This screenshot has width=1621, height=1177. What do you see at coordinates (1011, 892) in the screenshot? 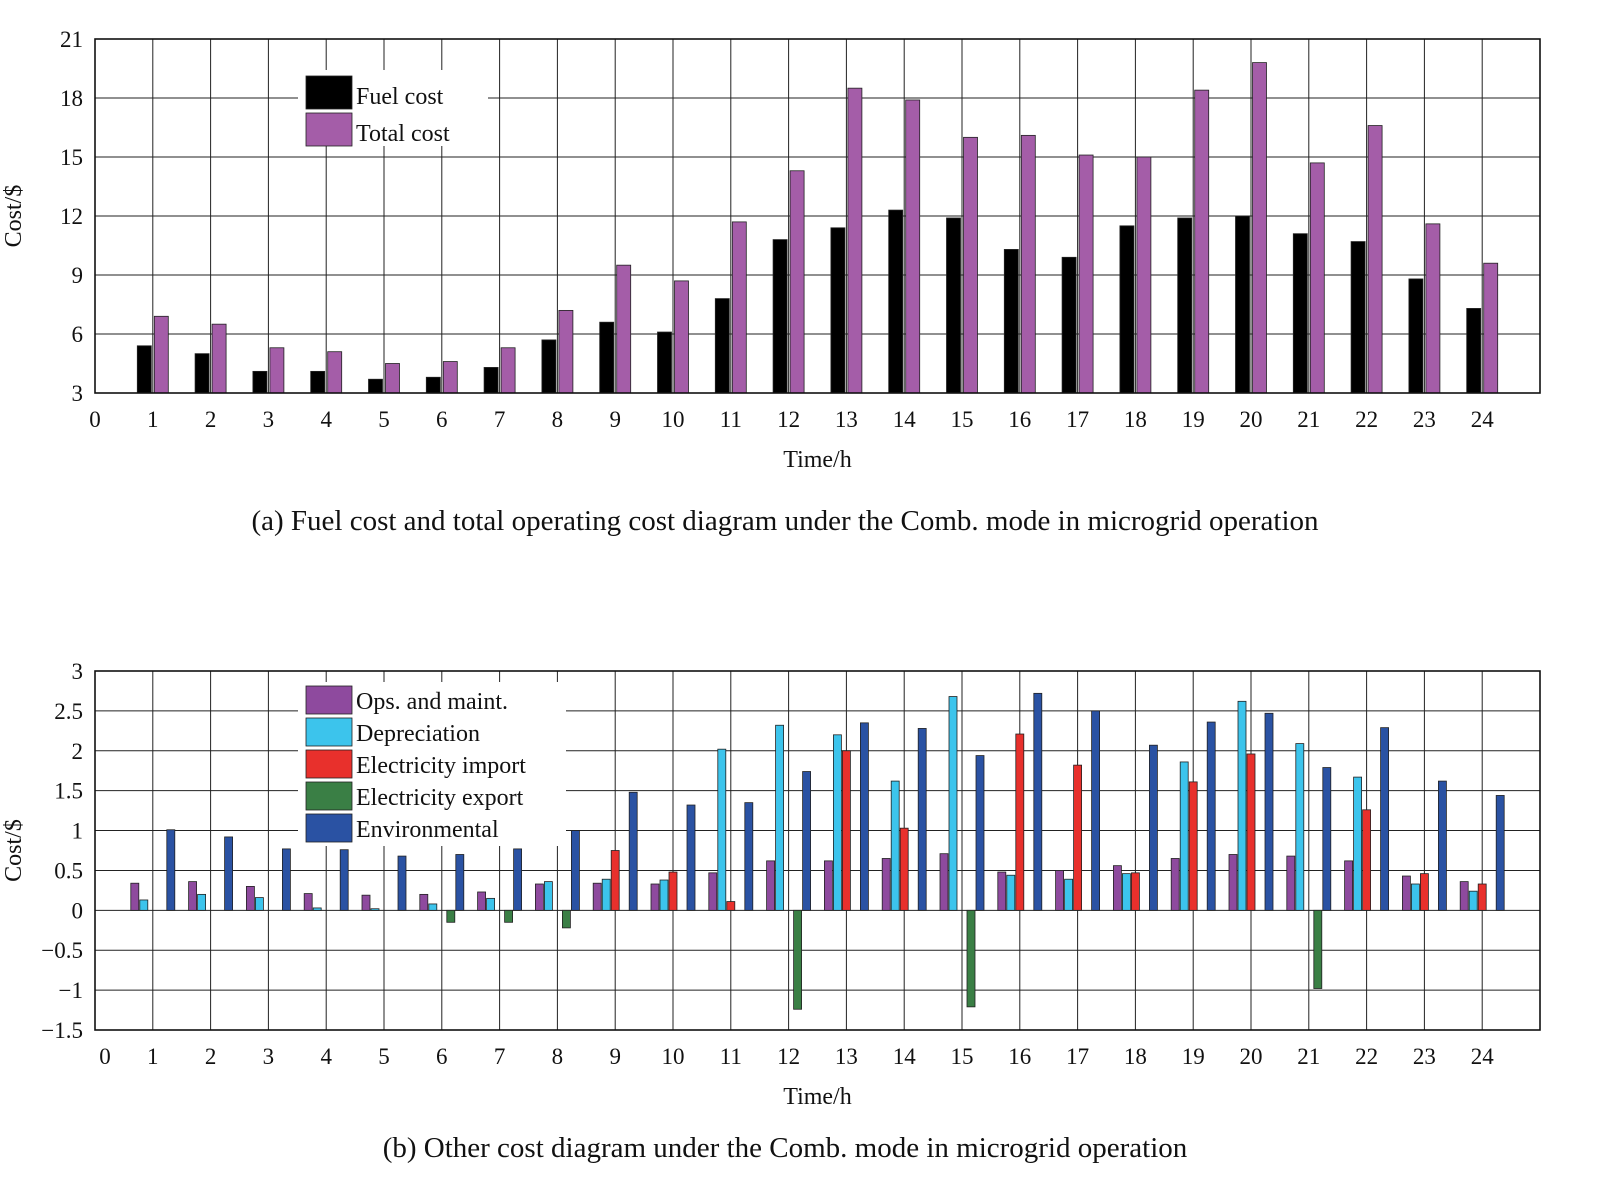
I see `bar-b-s1-t16` at bounding box center [1011, 892].